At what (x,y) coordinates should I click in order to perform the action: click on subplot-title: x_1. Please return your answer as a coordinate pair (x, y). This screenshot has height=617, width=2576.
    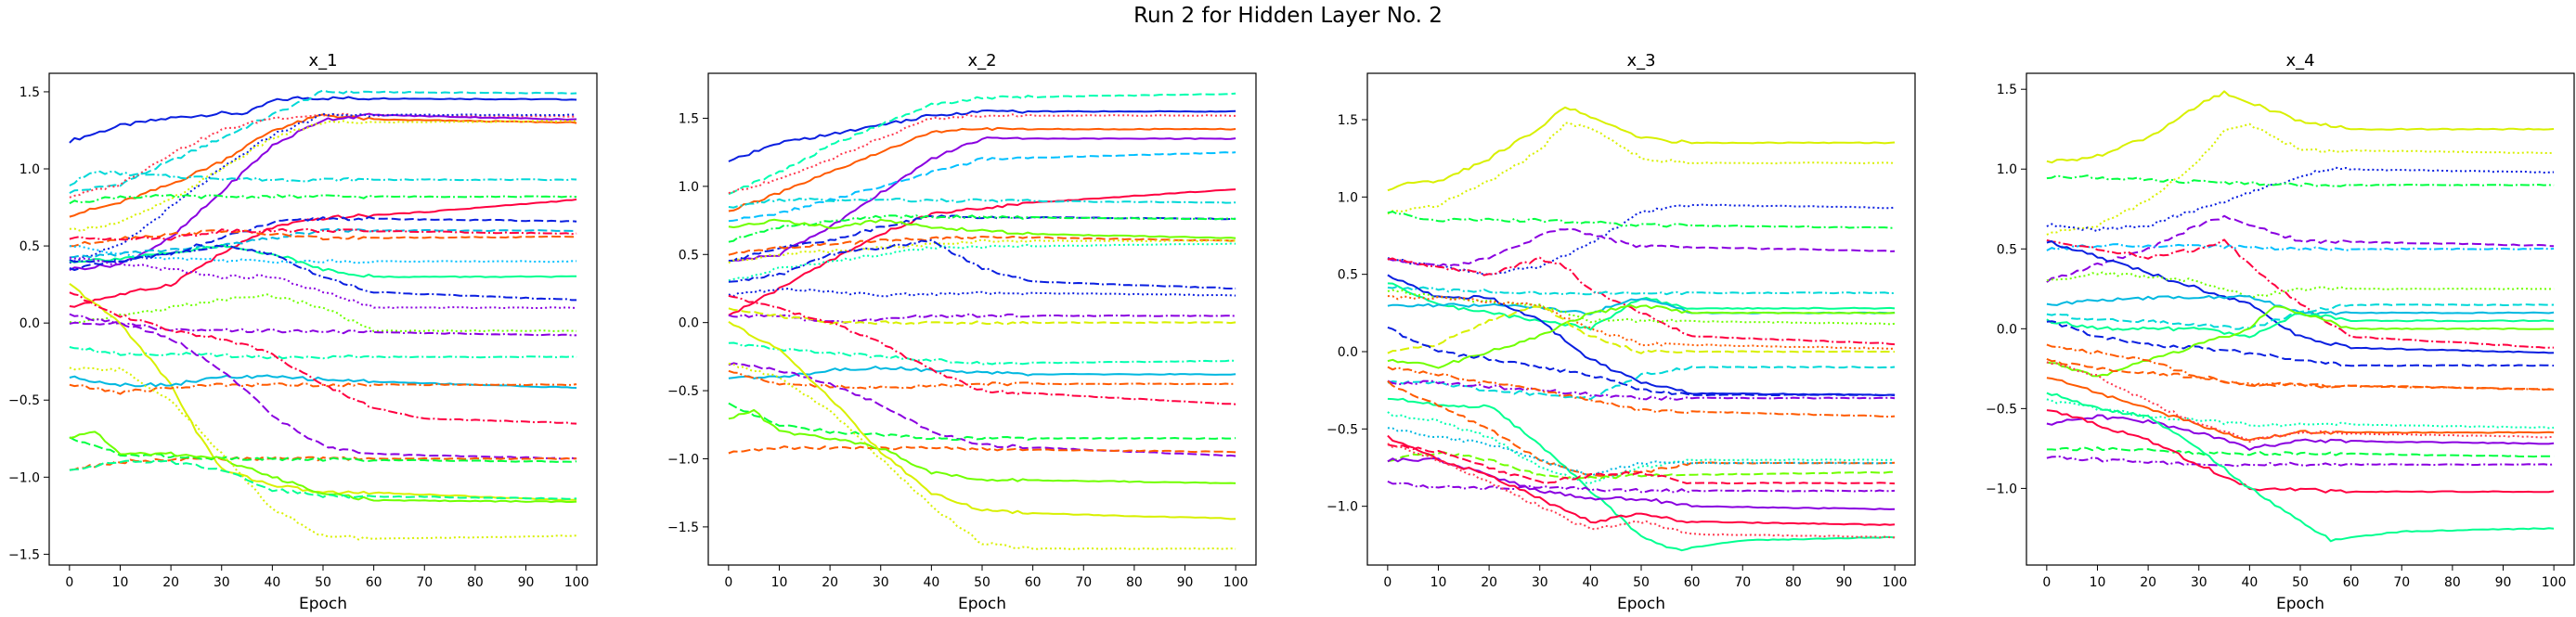
    Looking at the image, I should click on (322, 61).